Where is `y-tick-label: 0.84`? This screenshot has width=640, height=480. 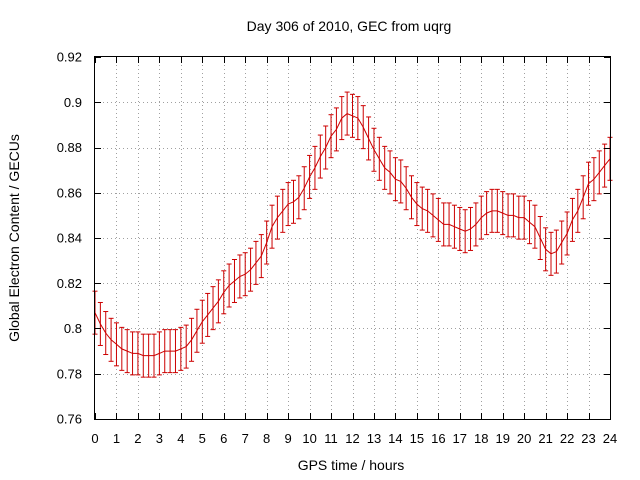
y-tick-label: 0.84 is located at coordinates (69, 238).